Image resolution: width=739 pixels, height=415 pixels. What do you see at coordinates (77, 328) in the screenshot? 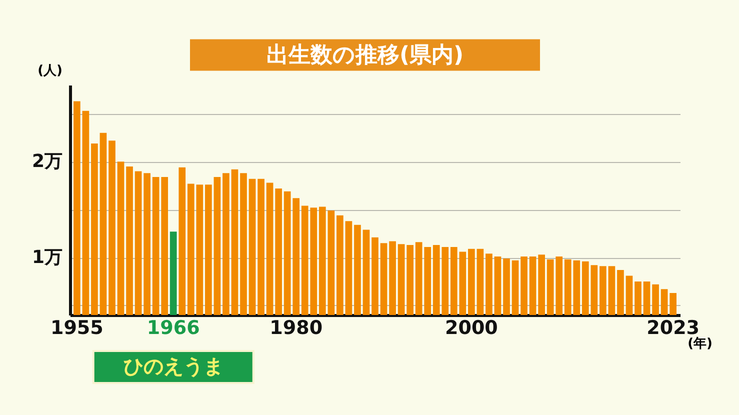
I see `x-tick-label: 1955` at bounding box center [77, 328].